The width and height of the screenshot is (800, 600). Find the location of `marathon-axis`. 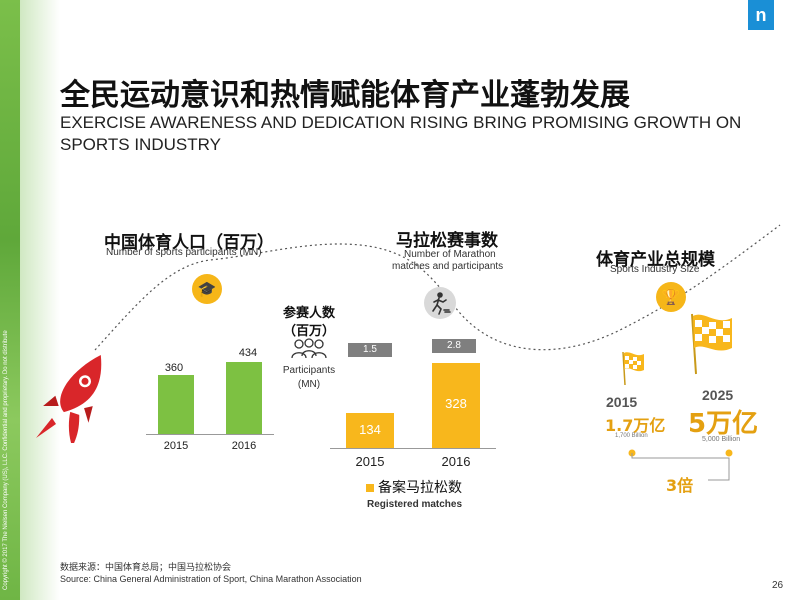

marathon-axis is located at coordinates (413, 448).